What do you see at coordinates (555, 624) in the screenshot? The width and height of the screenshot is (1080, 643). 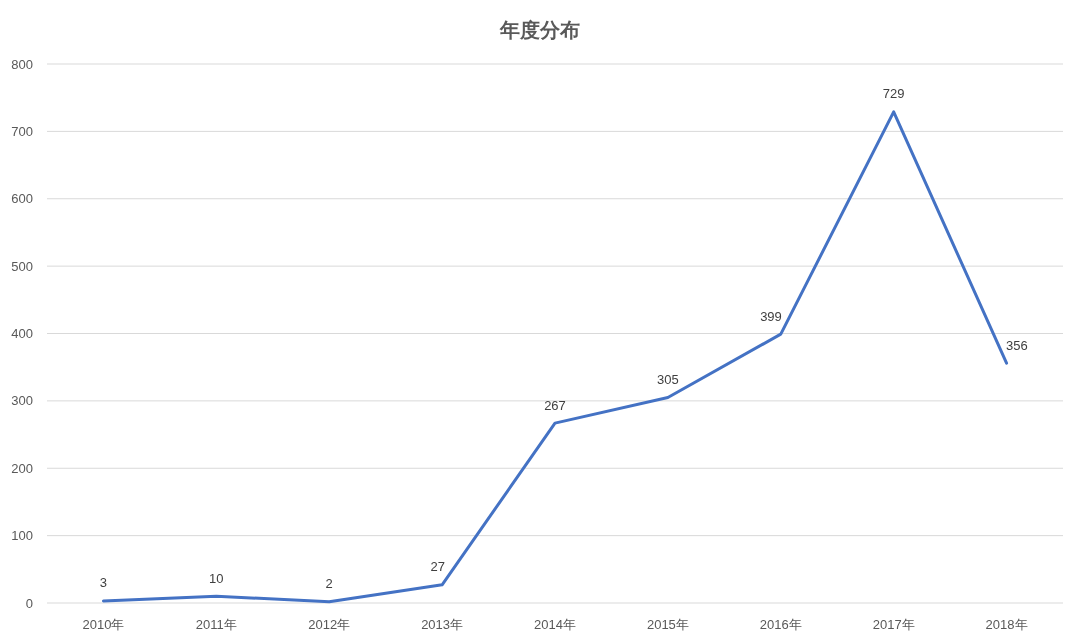 I see `x-tick-label: 2014年` at bounding box center [555, 624].